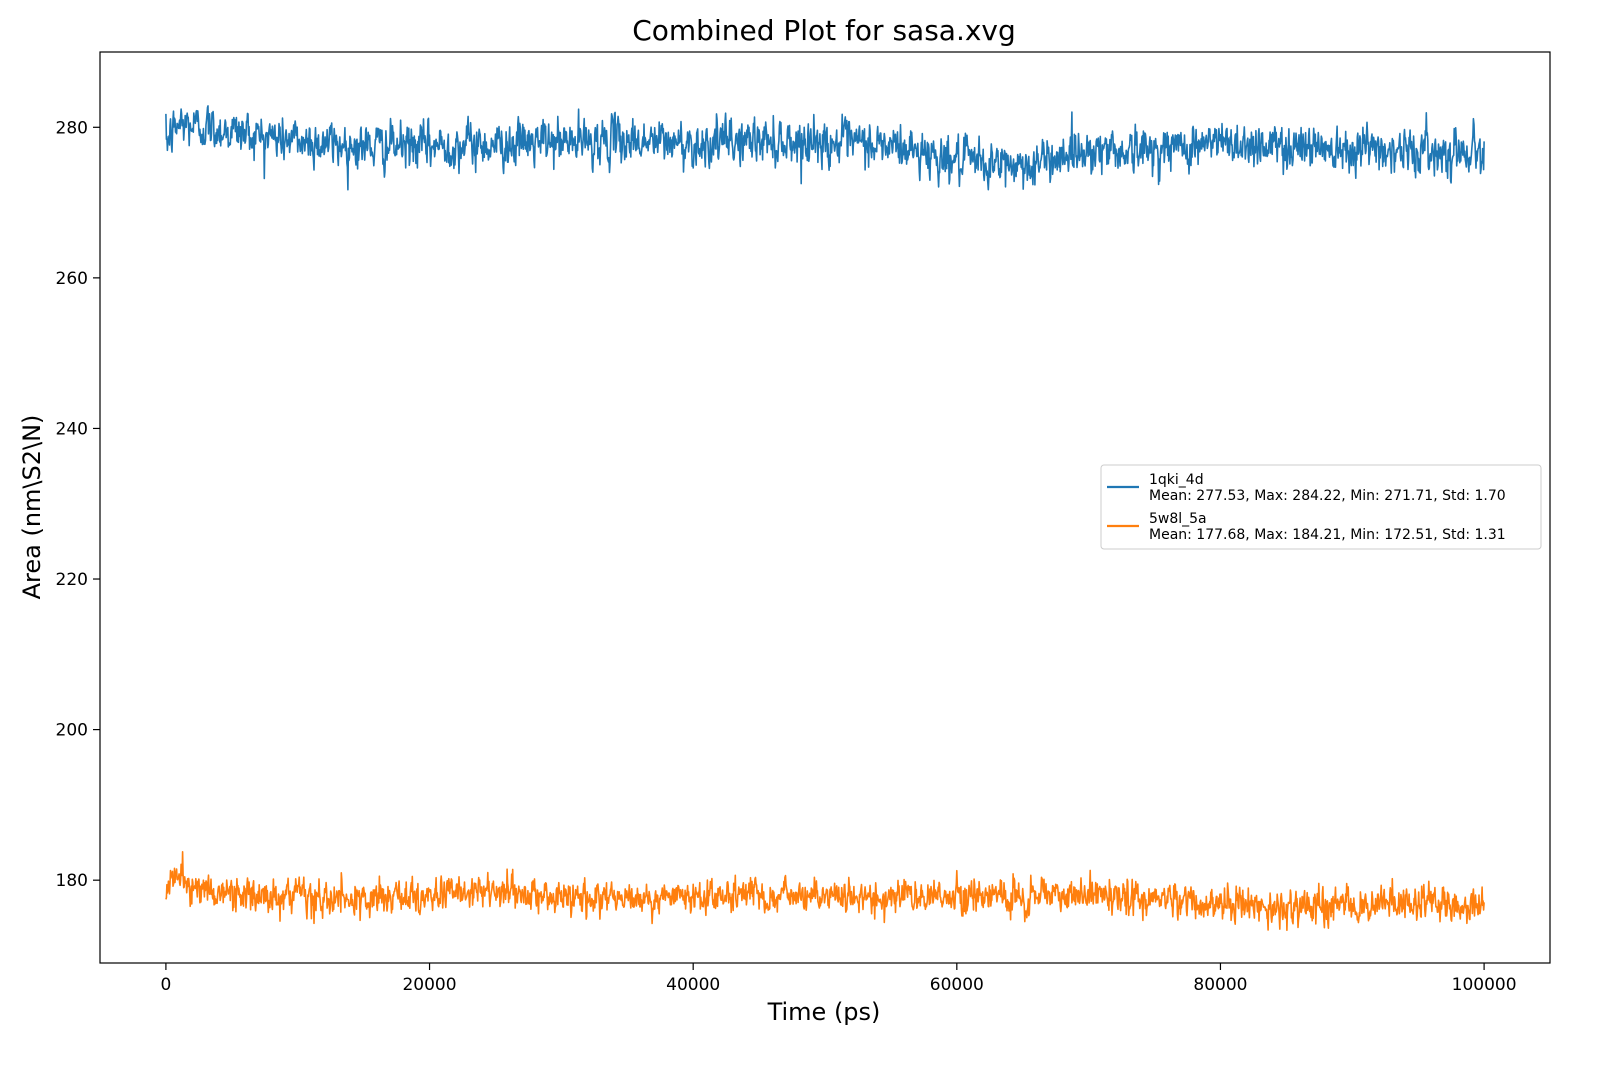 The width and height of the screenshot is (1600, 1066). What do you see at coordinates (72, 731) in the screenshot?
I see `y-tick-label: 200` at bounding box center [72, 731].